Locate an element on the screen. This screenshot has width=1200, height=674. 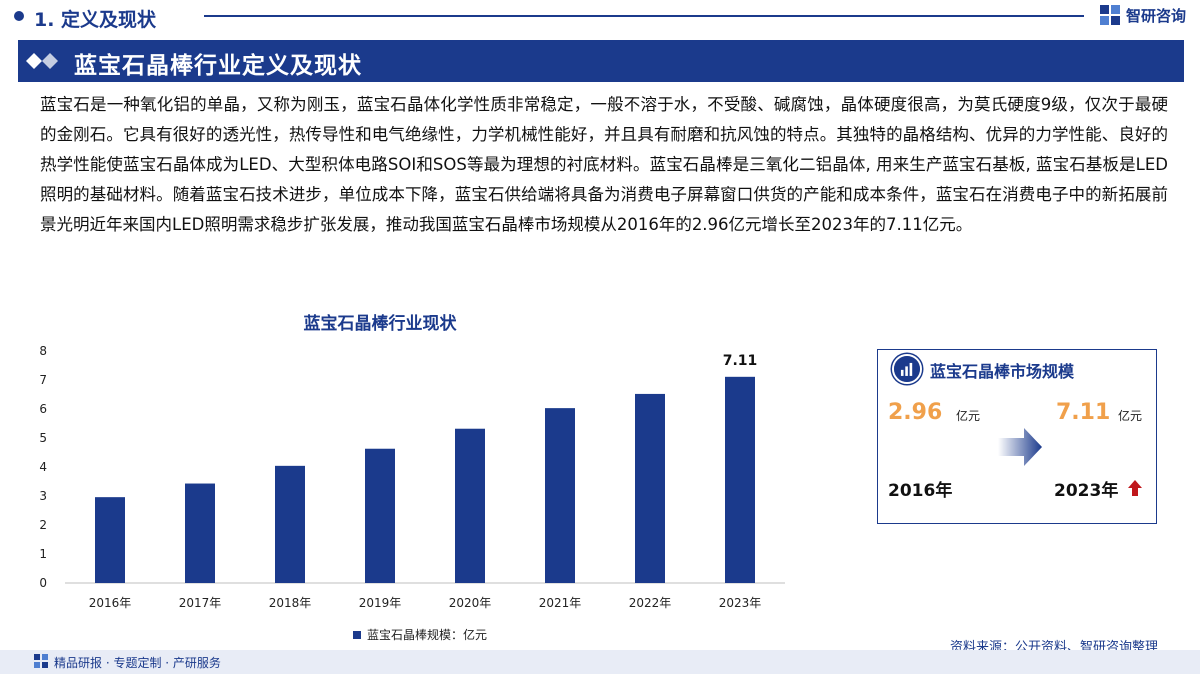
y-tick-label: 4 is located at coordinates (43, 467).